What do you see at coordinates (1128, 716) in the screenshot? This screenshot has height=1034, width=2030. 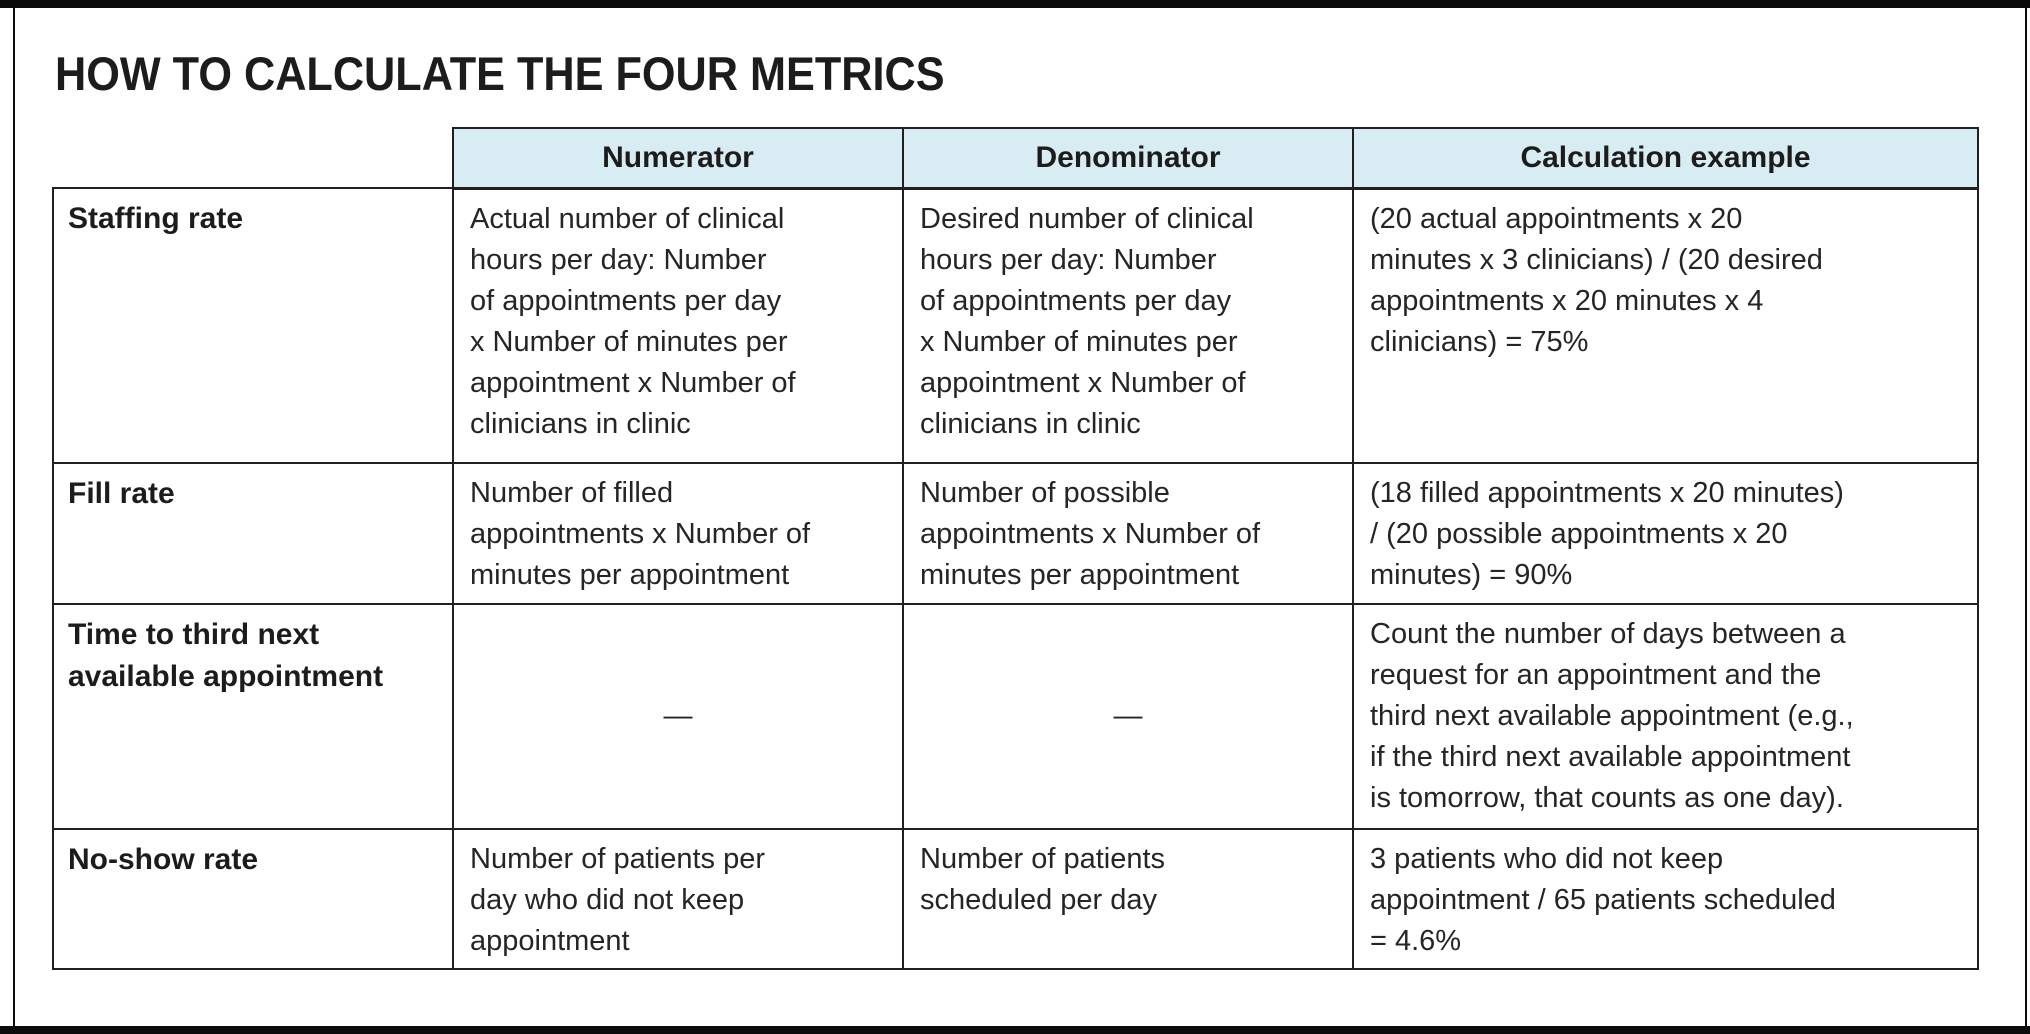 I see `cell-denominator-empty: —` at bounding box center [1128, 716].